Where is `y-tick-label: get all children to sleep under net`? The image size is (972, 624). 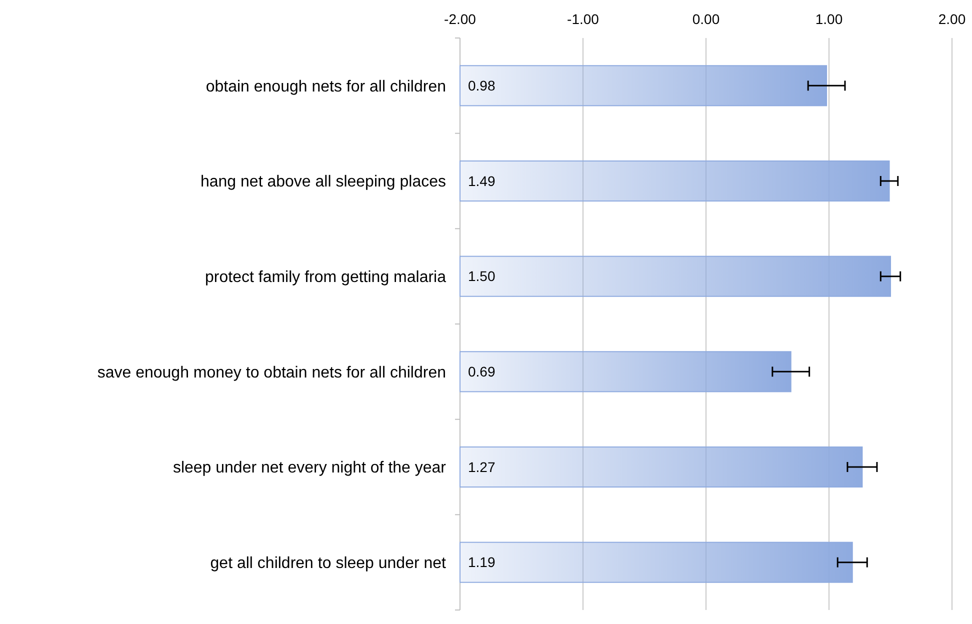
y-tick-label: get all children to sleep under net is located at coordinates (328, 563).